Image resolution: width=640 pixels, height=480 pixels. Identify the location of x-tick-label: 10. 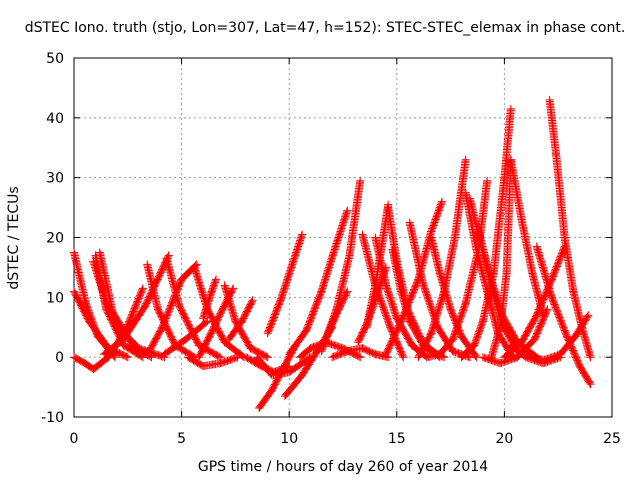
(289, 439).